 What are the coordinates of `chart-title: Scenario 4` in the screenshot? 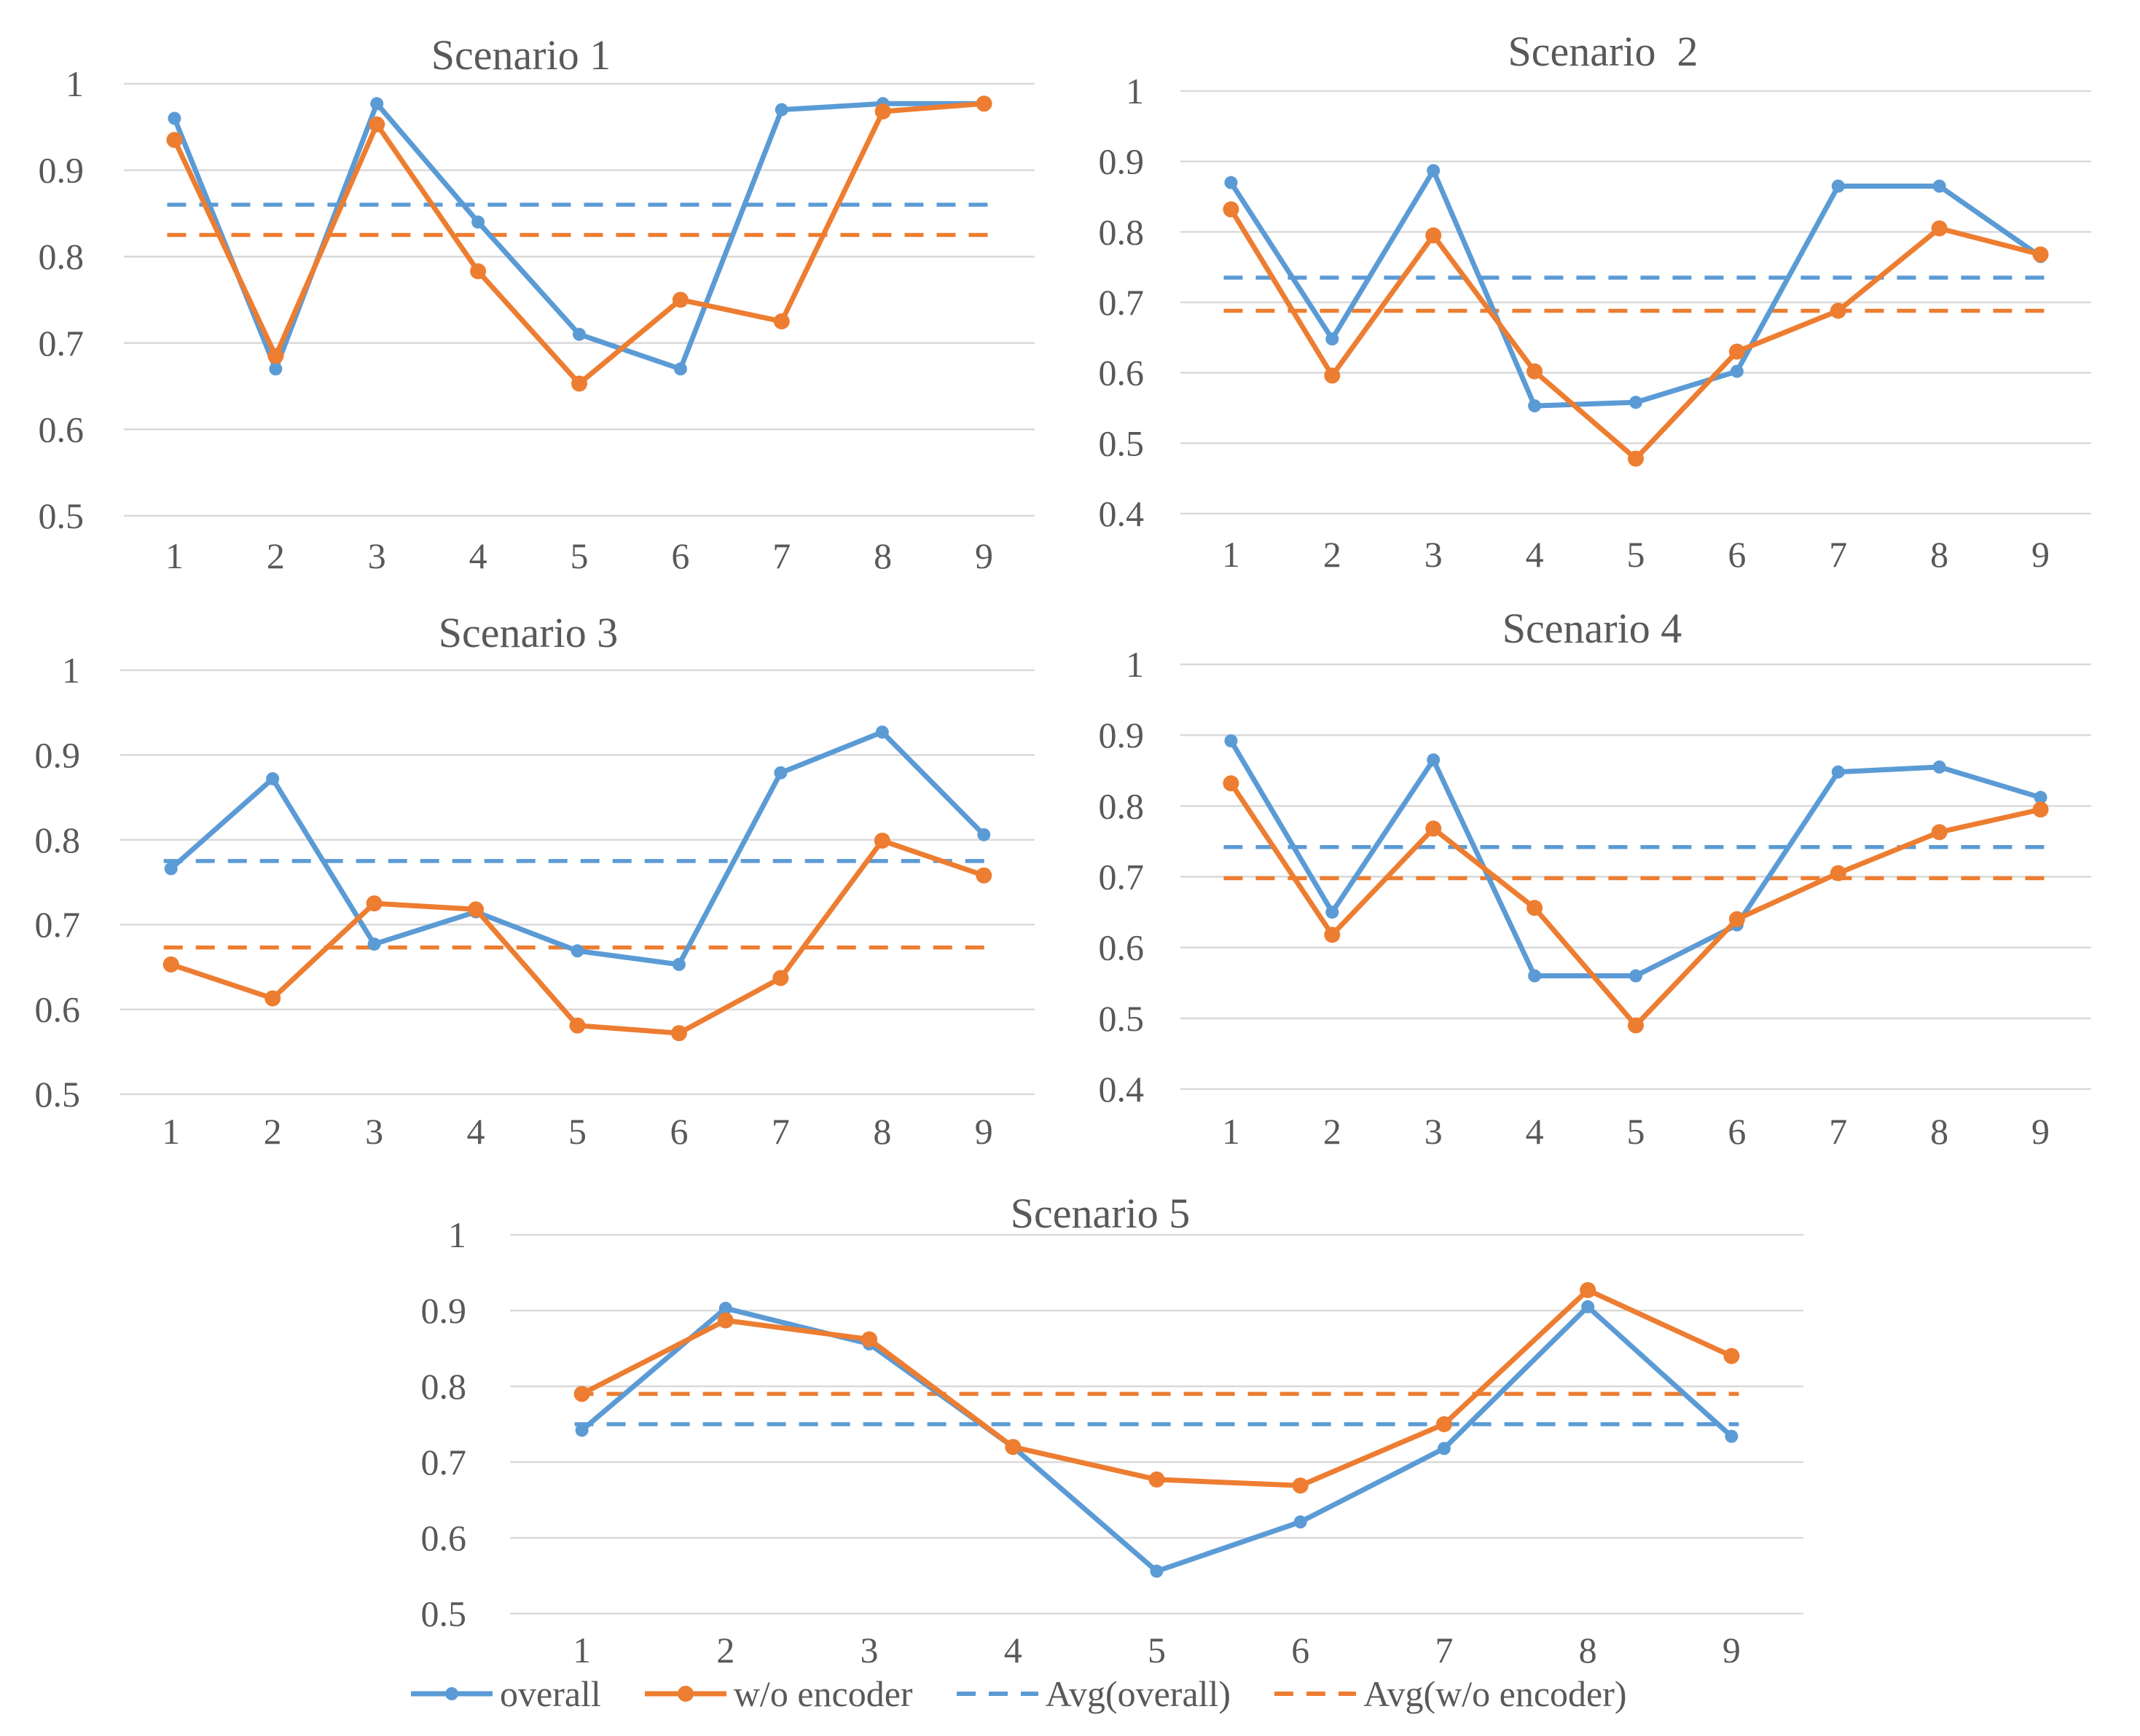 It's located at (1592, 628).